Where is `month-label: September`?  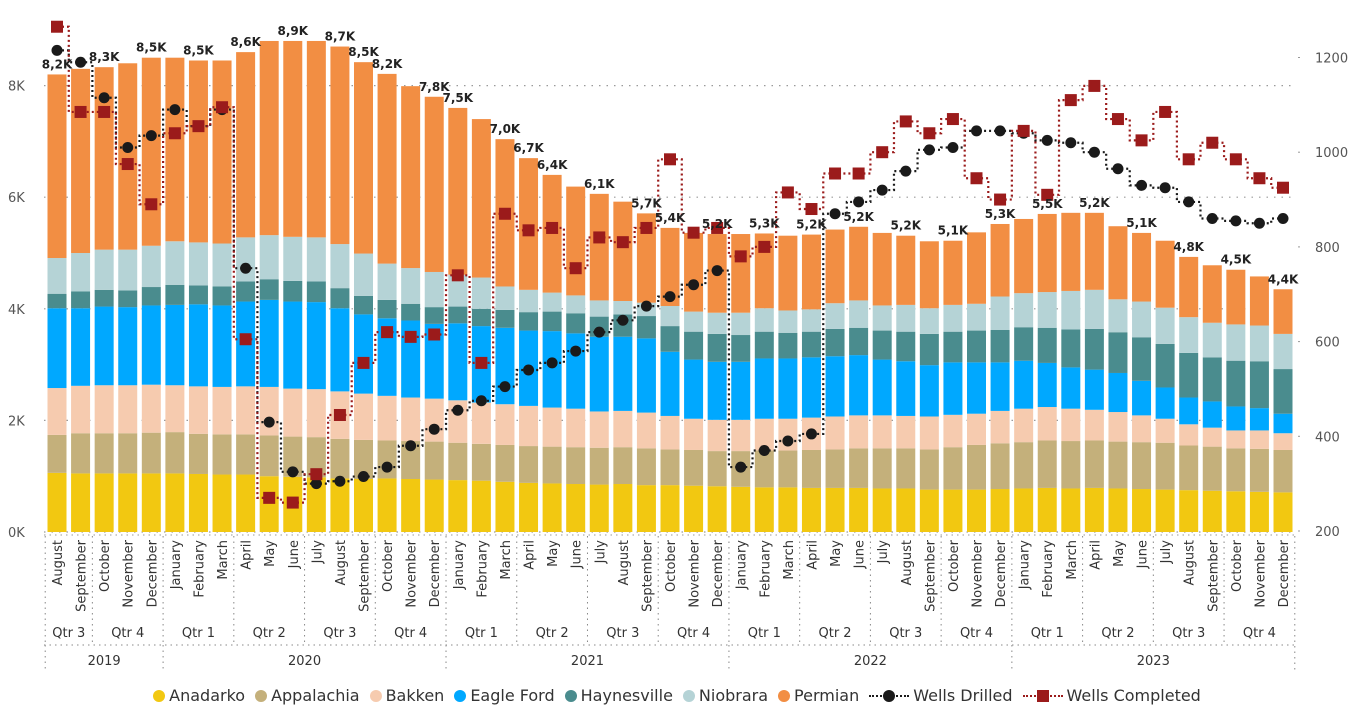
month-label: September is located at coordinates (647, 575).